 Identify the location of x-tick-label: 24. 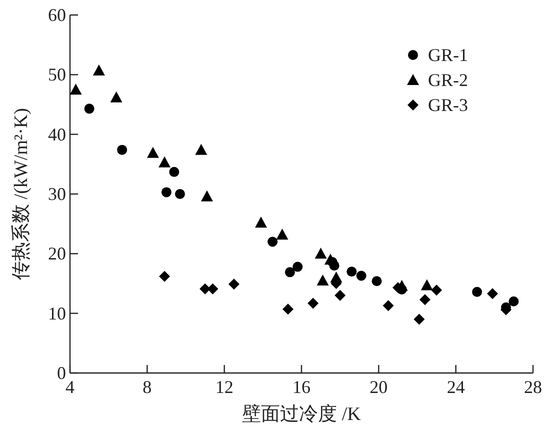
(455, 387).